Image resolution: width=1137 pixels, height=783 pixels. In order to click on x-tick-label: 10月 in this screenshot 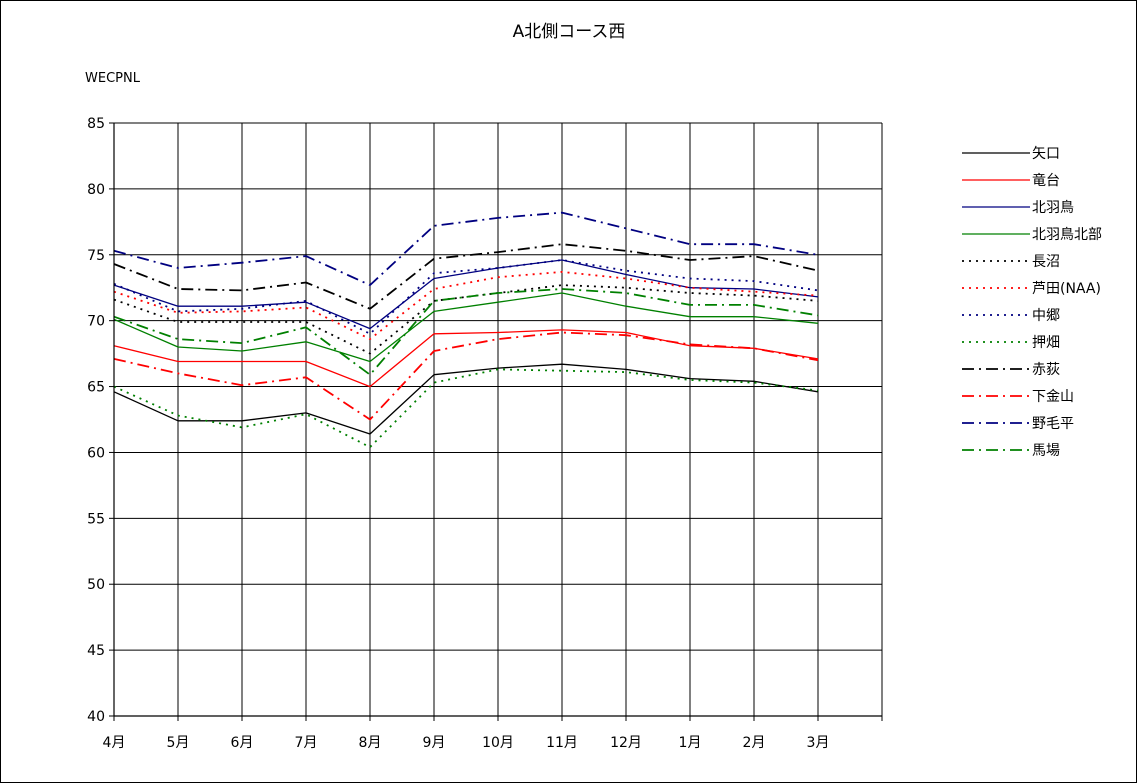, I will do `click(498, 743)`.